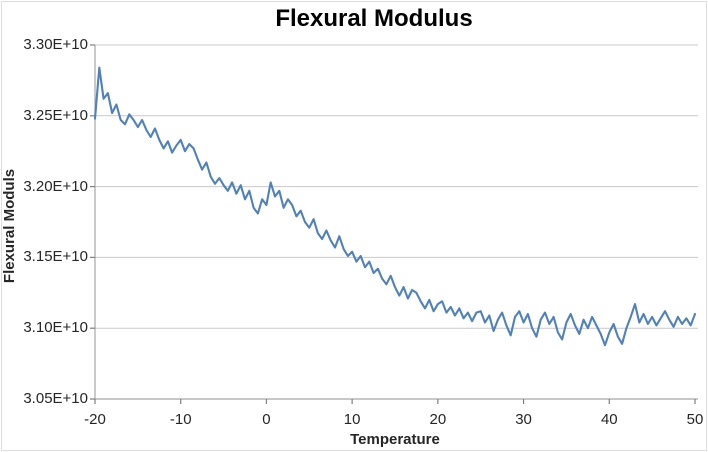 Image resolution: width=708 pixels, height=452 pixels. I want to click on x-tick-label: 30, so click(523, 419).